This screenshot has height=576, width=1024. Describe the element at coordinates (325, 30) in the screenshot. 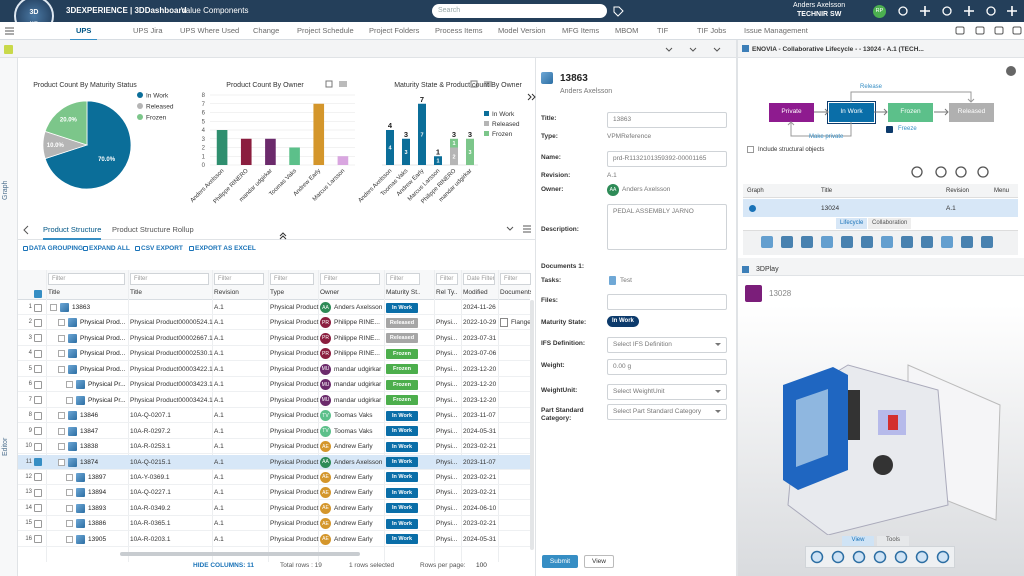

I see `tab: Project Schedule` at that location.